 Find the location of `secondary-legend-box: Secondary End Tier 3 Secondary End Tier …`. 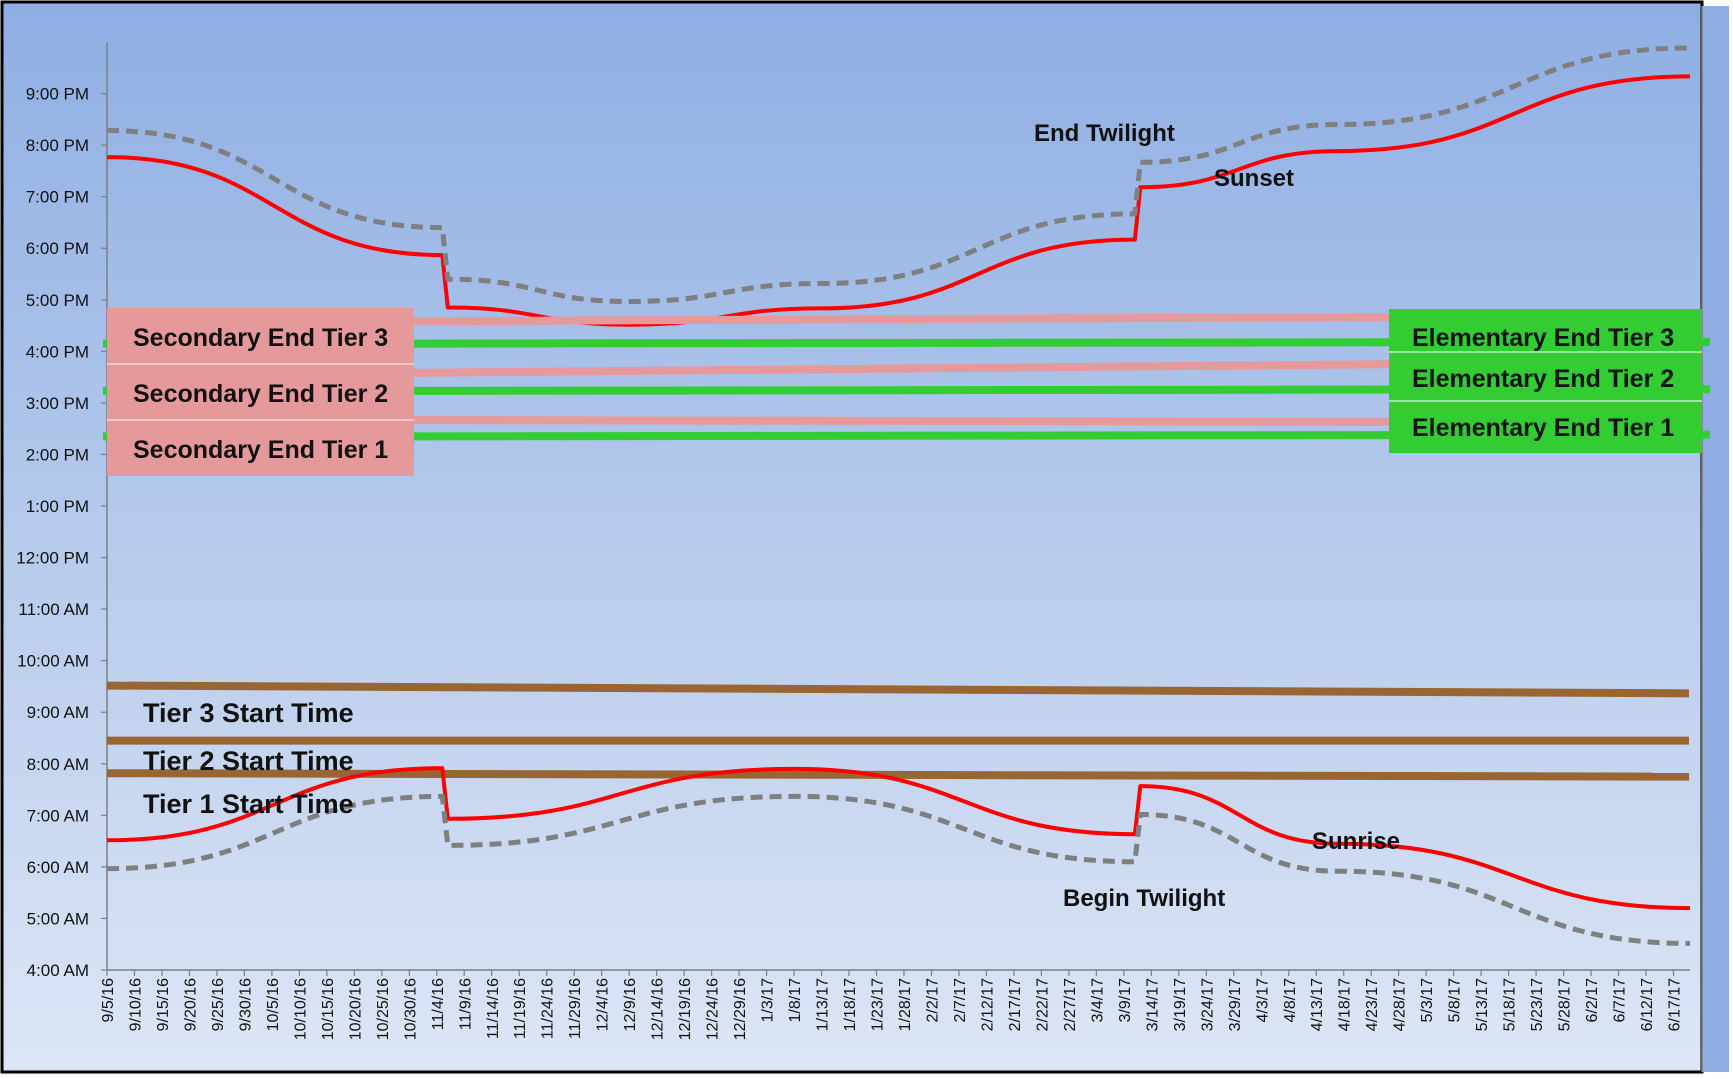

secondary-legend-box: Secondary End Tier 3 Secondary End Tier … is located at coordinates (260, 392).